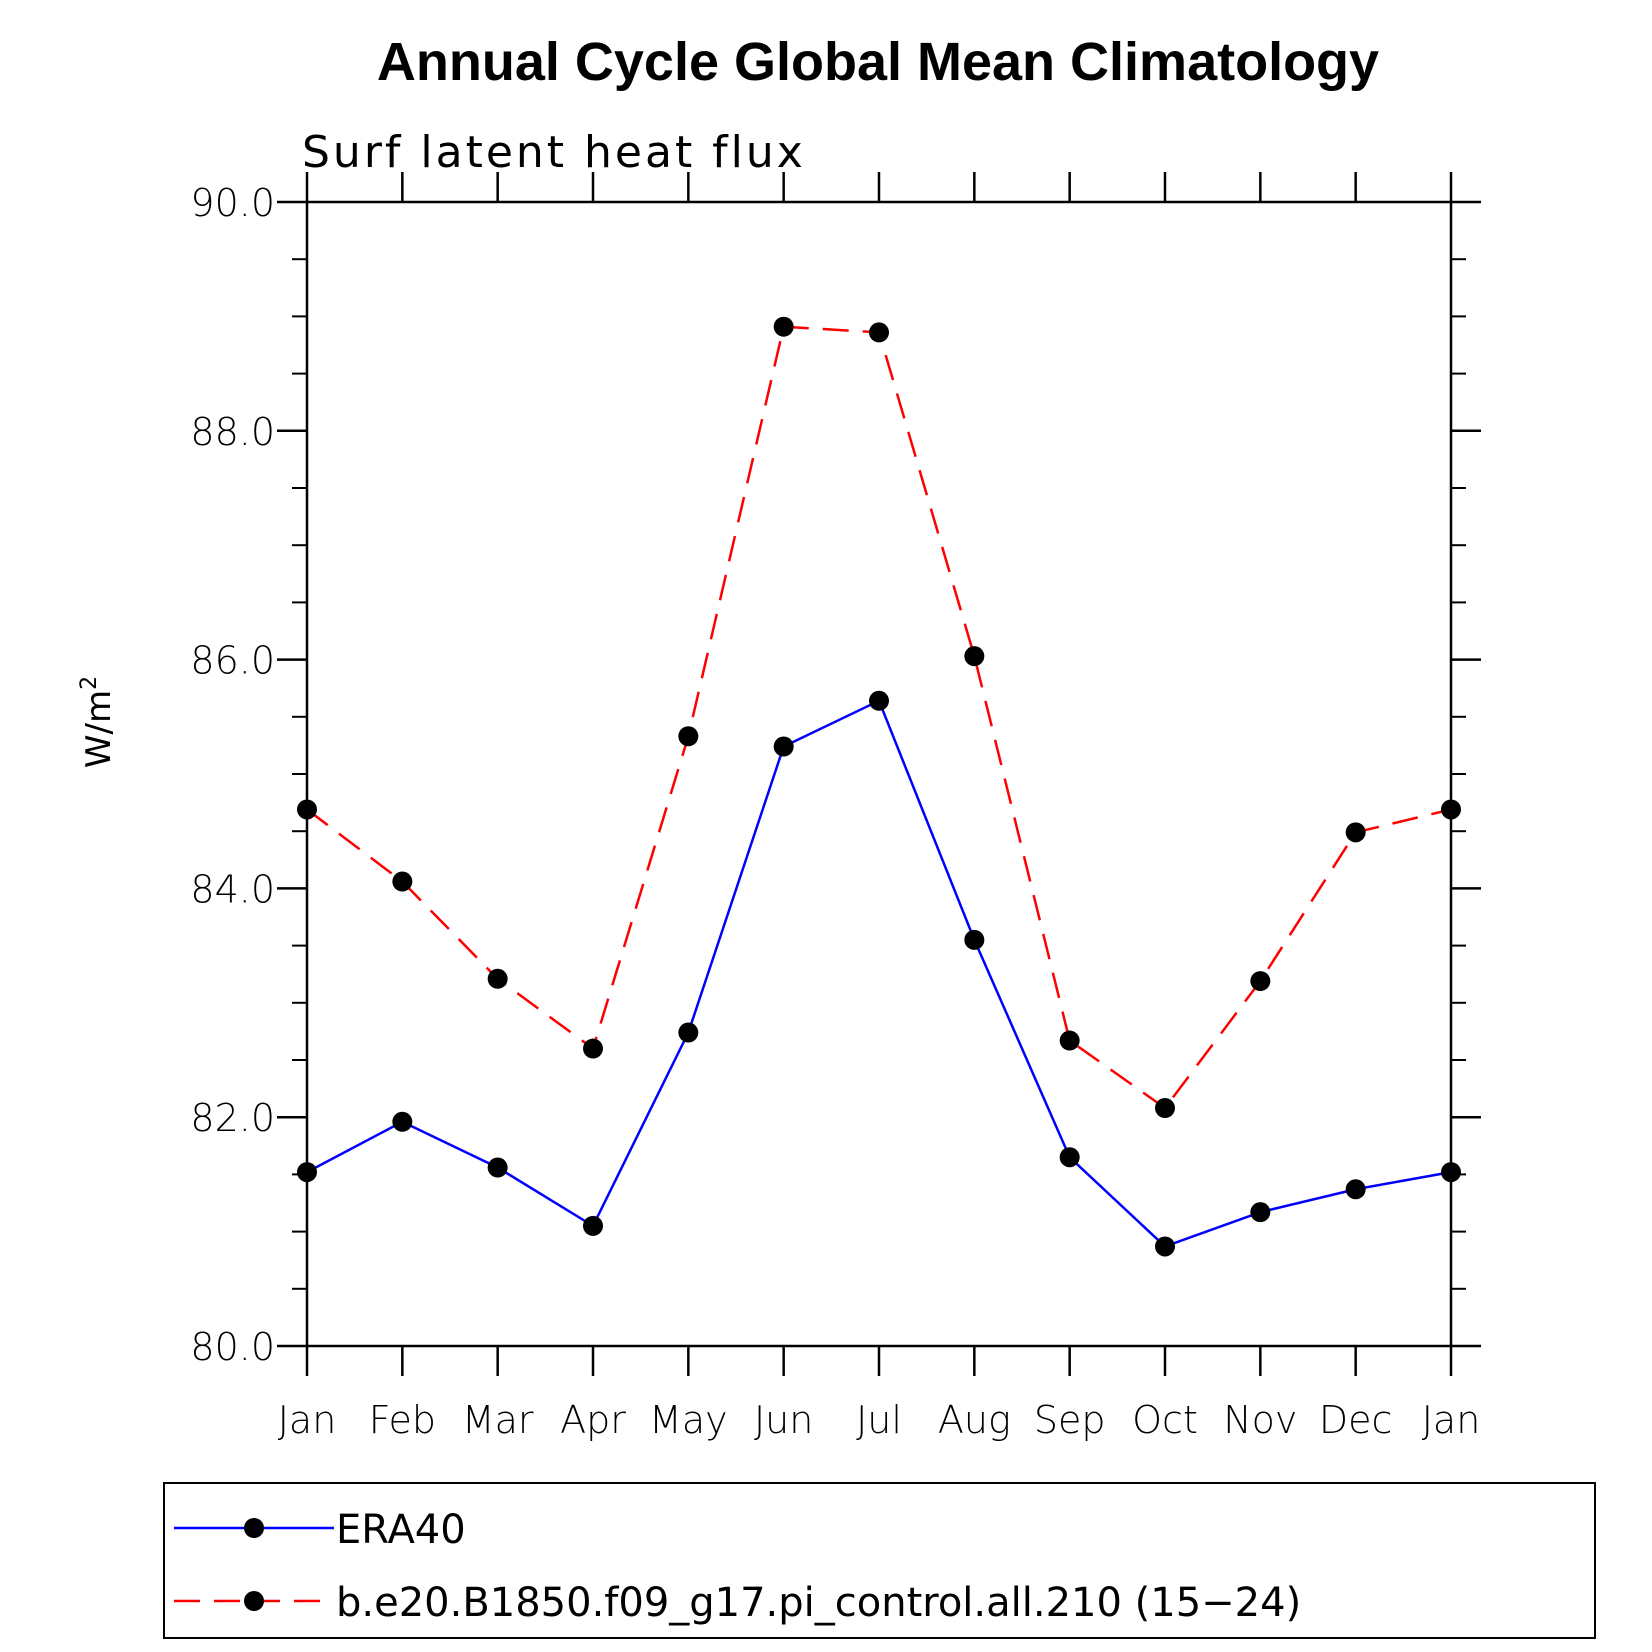 This screenshot has width=1652, height=1652. Describe the element at coordinates (878, 62) in the screenshot. I see `chart-title: Annual Cycle Global Mean Climatology` at that location.